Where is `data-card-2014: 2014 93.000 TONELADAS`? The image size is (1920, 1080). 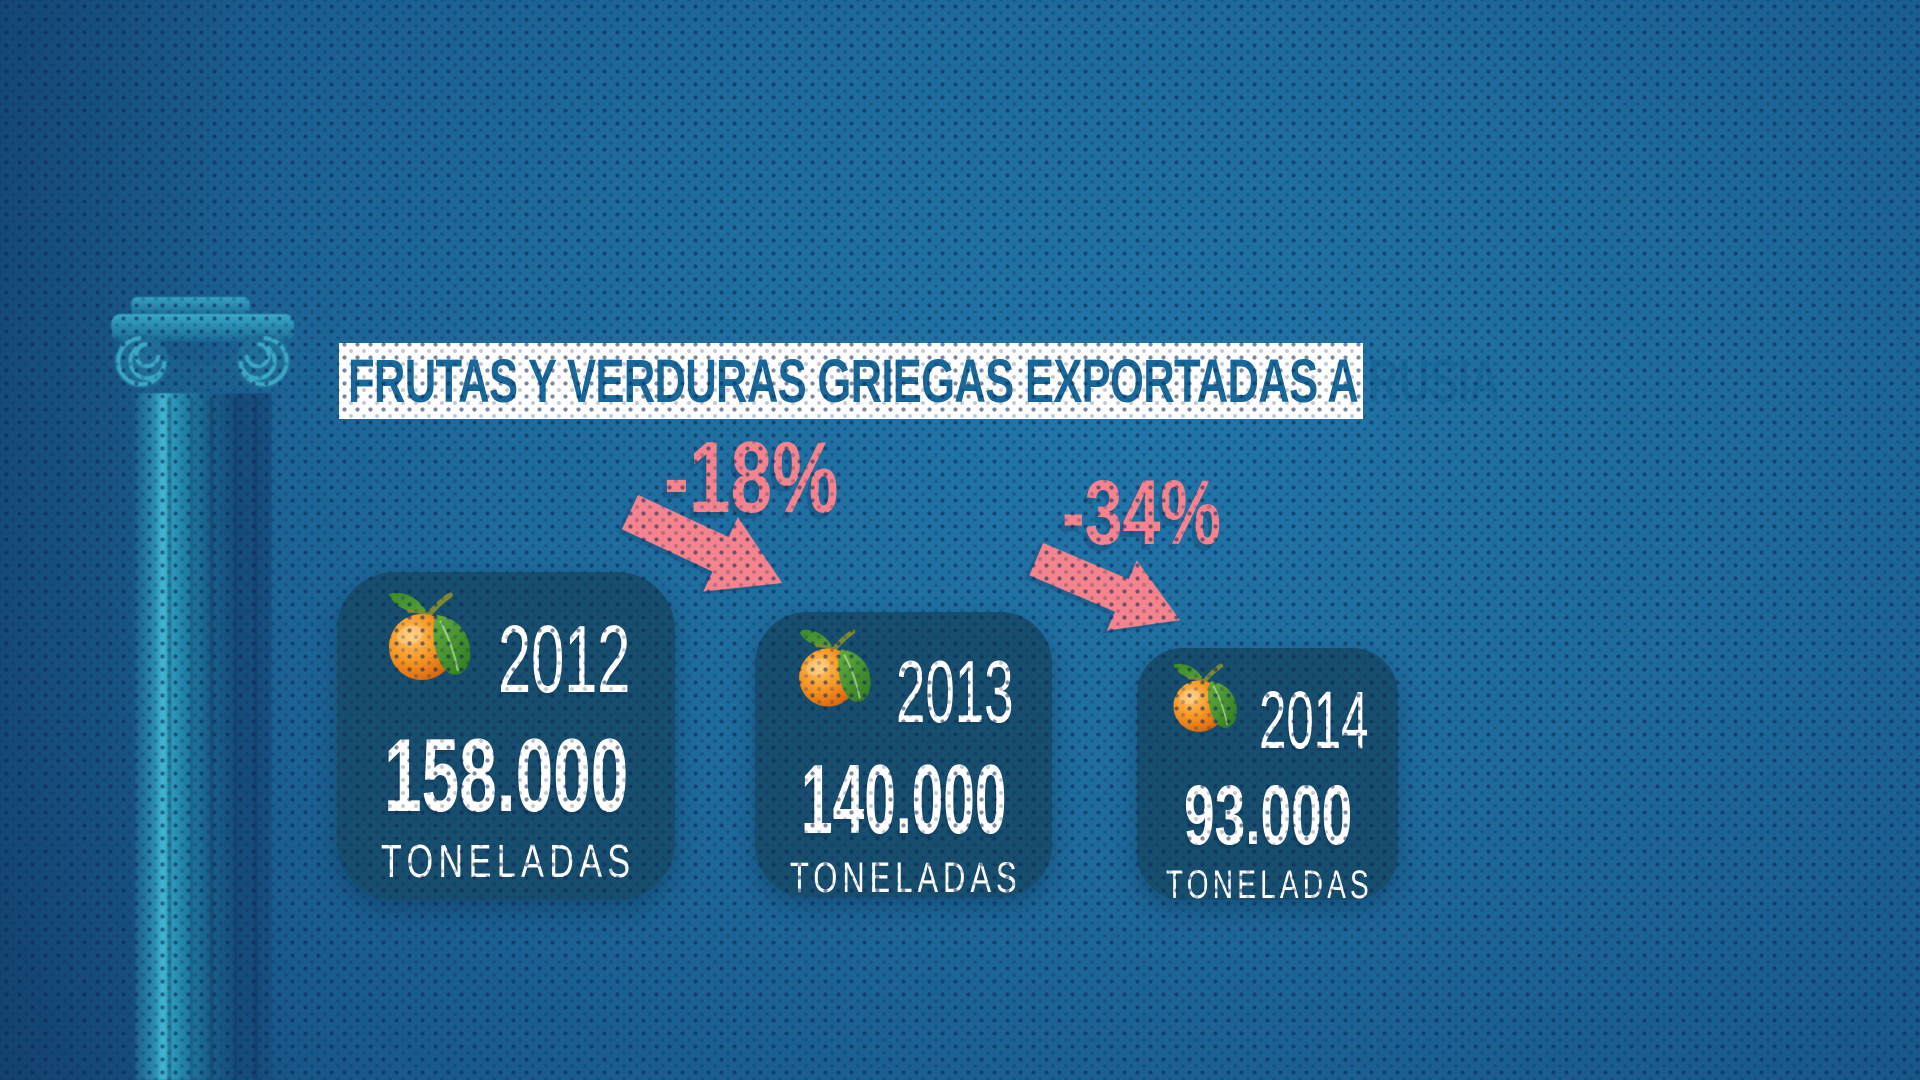
data-card-2014: 2014 93.000 TONELADAS is located at coordinates (1267, 776).